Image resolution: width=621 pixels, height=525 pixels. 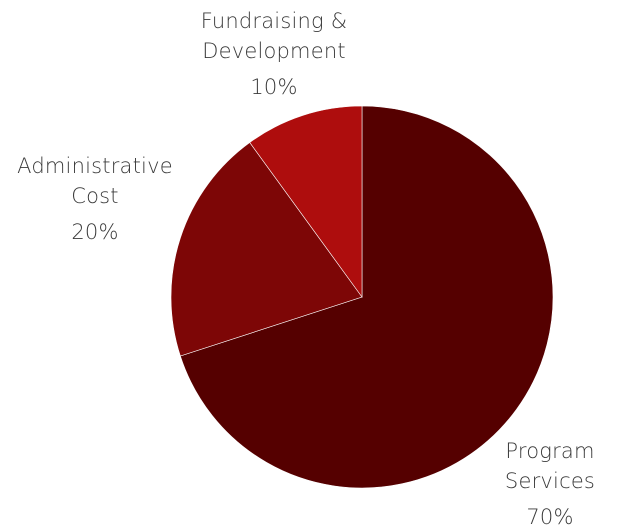 I want to click on label-fundraising-development-percent: 10%, so click(x=274, y=87).